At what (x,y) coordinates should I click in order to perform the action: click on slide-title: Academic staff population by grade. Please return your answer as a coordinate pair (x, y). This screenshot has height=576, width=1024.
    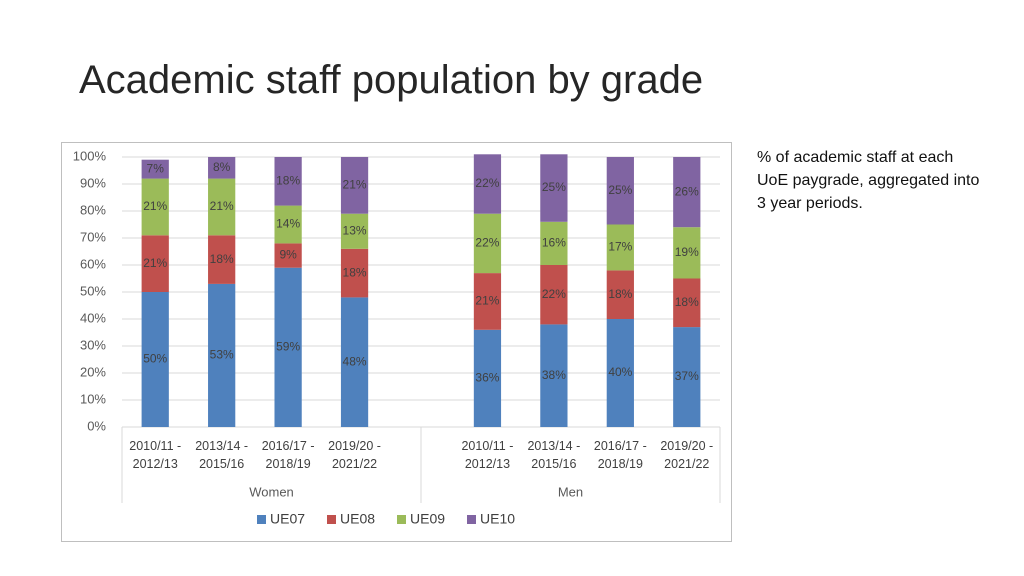
    Looking at the image, I should click on (391, 80).